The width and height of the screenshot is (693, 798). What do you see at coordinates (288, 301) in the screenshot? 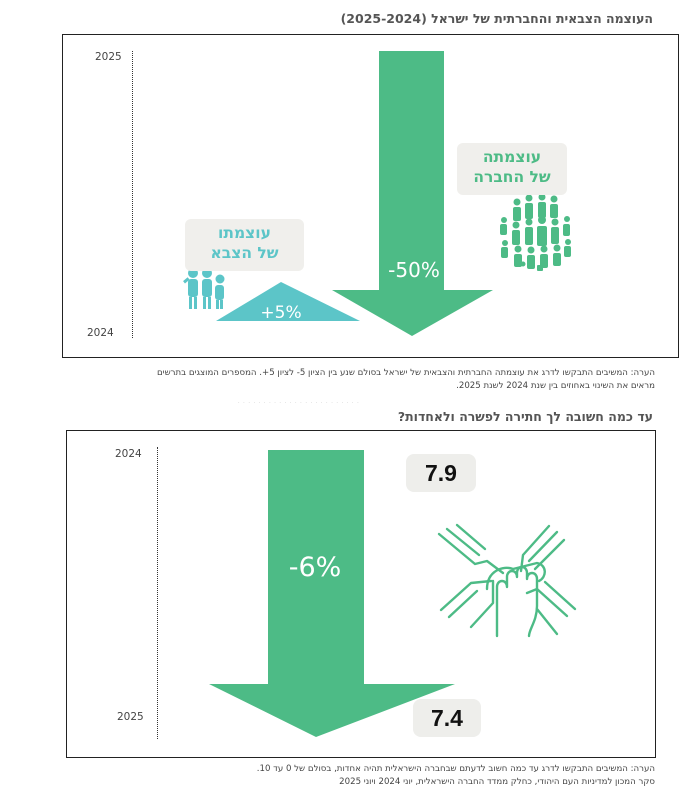
I see `chart1-arrow-army` at bounding box center [288, 301].